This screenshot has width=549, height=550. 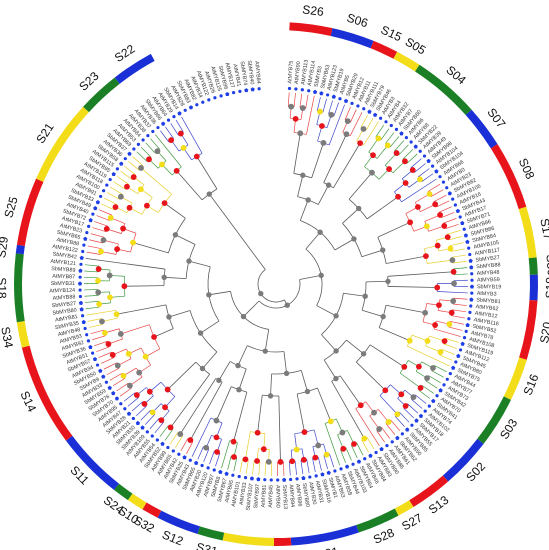 What do you see at coordinates (211, 533) in the screenshot?
I see `group-ring-segment-s31` at bounding box center [211, 533].